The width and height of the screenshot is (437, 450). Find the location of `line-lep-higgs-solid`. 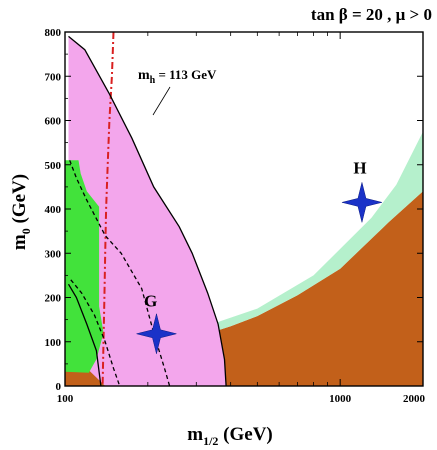

line-lep-higgs-solid is located at coordinates (84, 334).